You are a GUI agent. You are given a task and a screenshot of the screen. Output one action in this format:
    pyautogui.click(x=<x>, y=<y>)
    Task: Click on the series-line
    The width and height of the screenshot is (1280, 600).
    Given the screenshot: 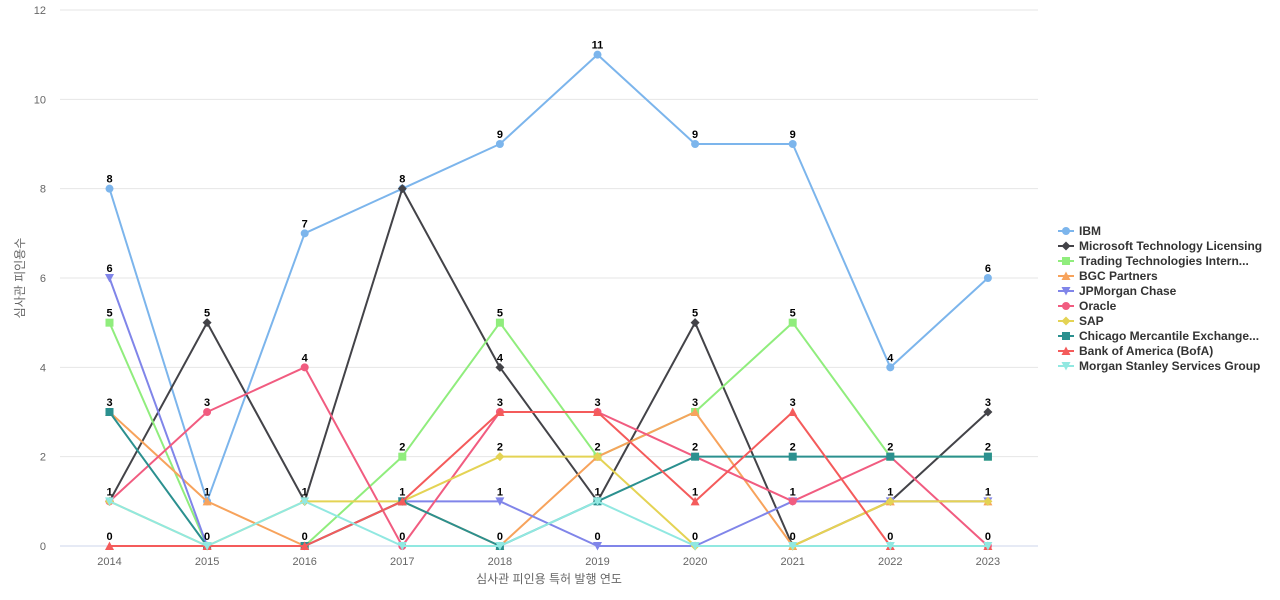 What is the action you would take?
    pyautogui.click(x=548, y=523)
    